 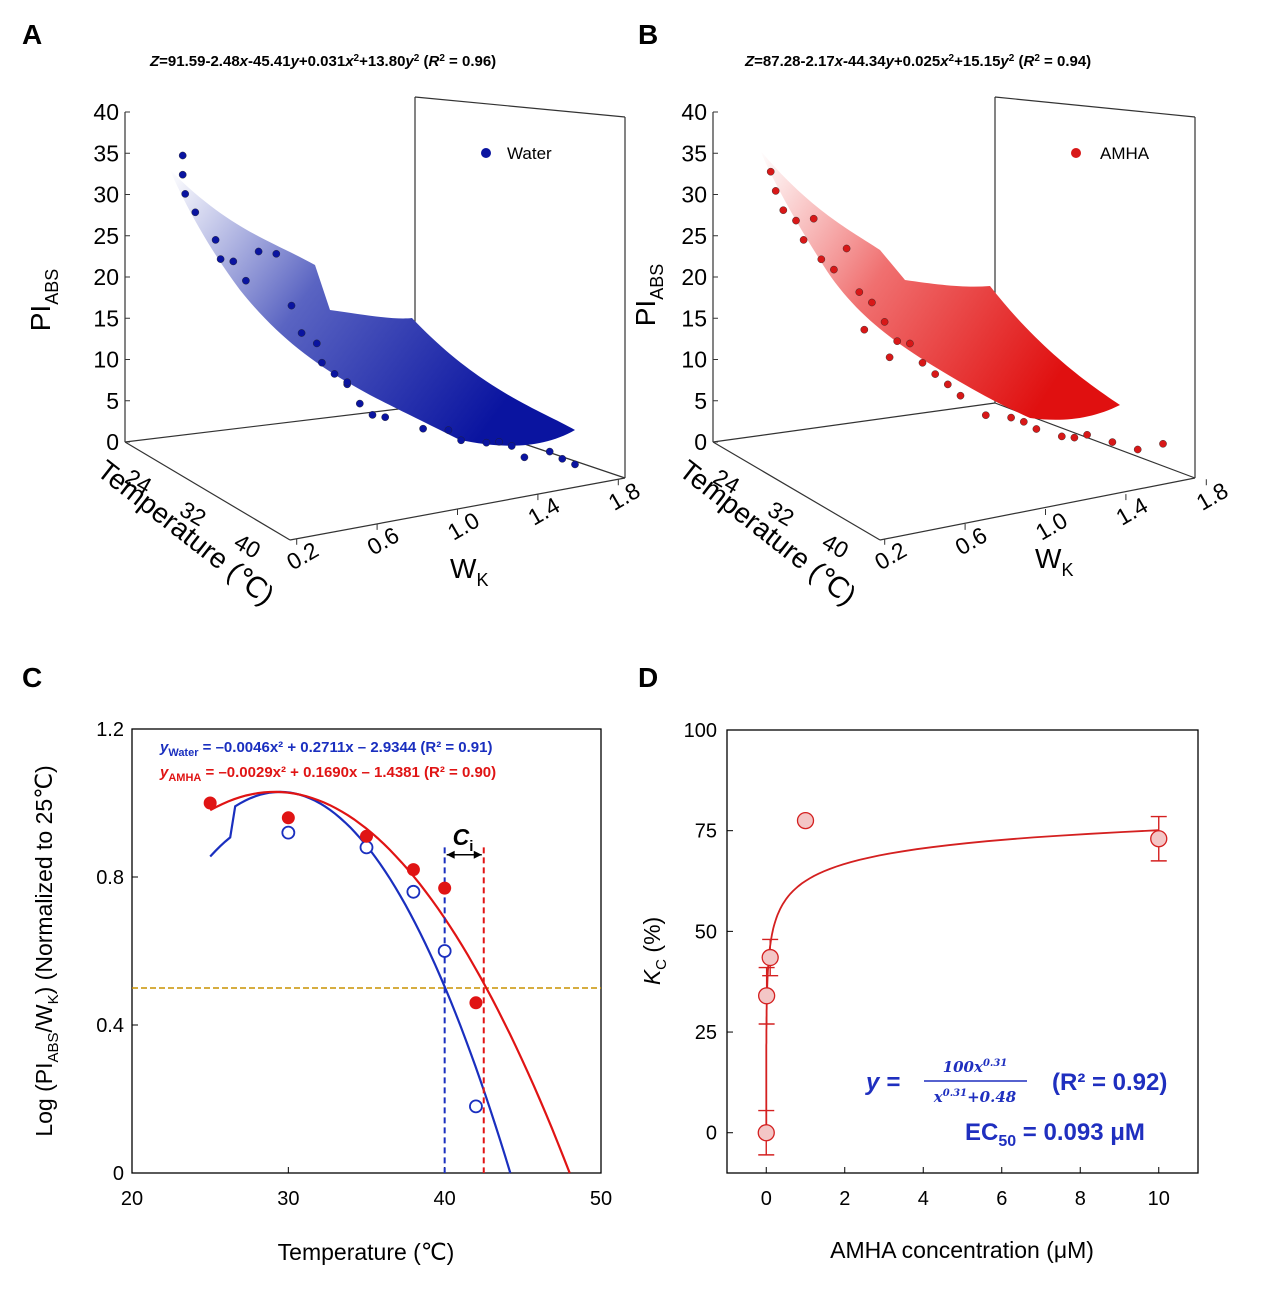 What do you see at coordinates (975, 1067) in the screenshot?
I see `equation-d-numerator: 100x0.31` at bounding box center [975, 1067].